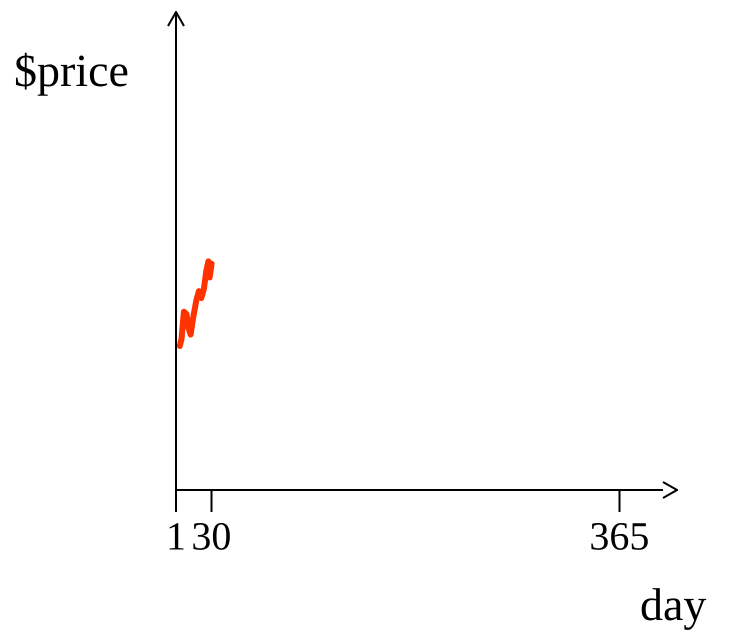 Image resolution: width=742 pixels, height=636 pixels. What do you see at coordinates (673, 604) in the screenshot?
I see `x-axis-title: day` at bounding box center [673, 604].